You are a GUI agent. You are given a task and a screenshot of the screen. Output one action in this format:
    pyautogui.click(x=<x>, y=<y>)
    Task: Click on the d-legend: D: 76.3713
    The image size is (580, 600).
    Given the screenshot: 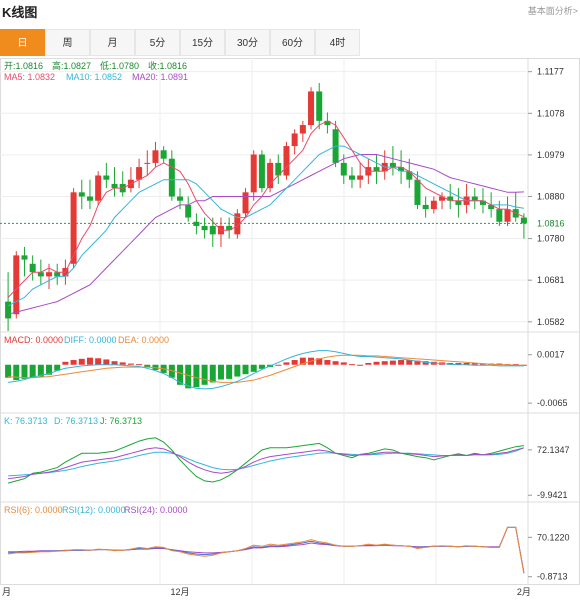 What is the action you would take?
    pyautogui.click(x=76, y=421)
    